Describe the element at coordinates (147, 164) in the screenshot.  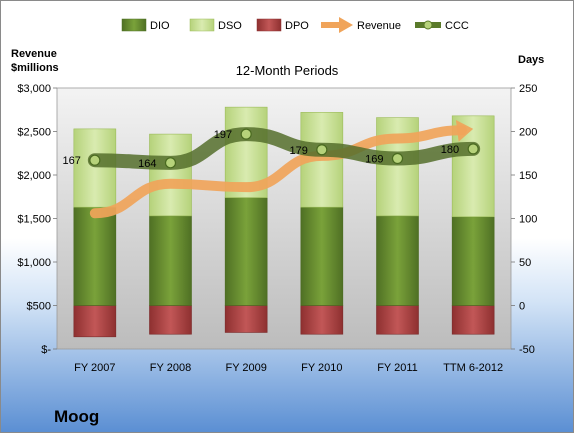
I see `ccc-data-label: 164` at that location.